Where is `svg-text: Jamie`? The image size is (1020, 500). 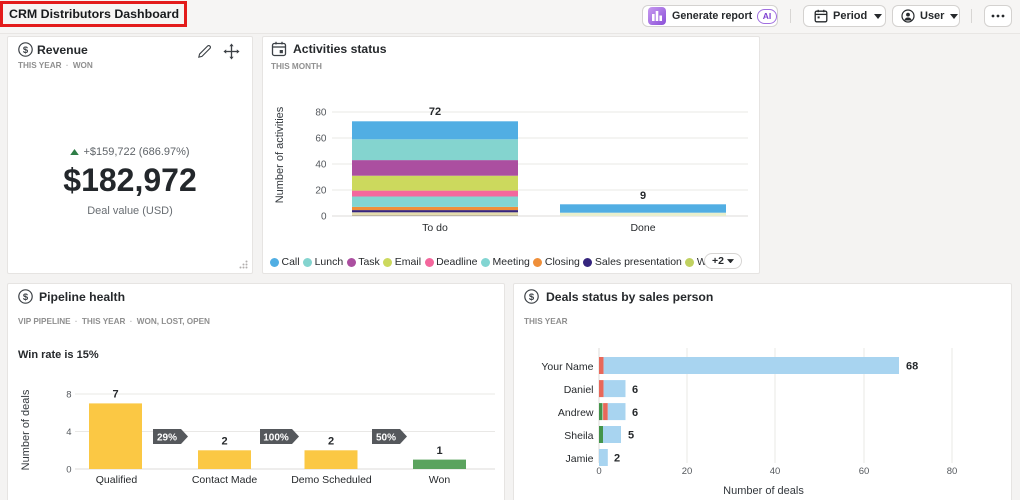
svg-text: Jamie is located at coordinates (579, 459).